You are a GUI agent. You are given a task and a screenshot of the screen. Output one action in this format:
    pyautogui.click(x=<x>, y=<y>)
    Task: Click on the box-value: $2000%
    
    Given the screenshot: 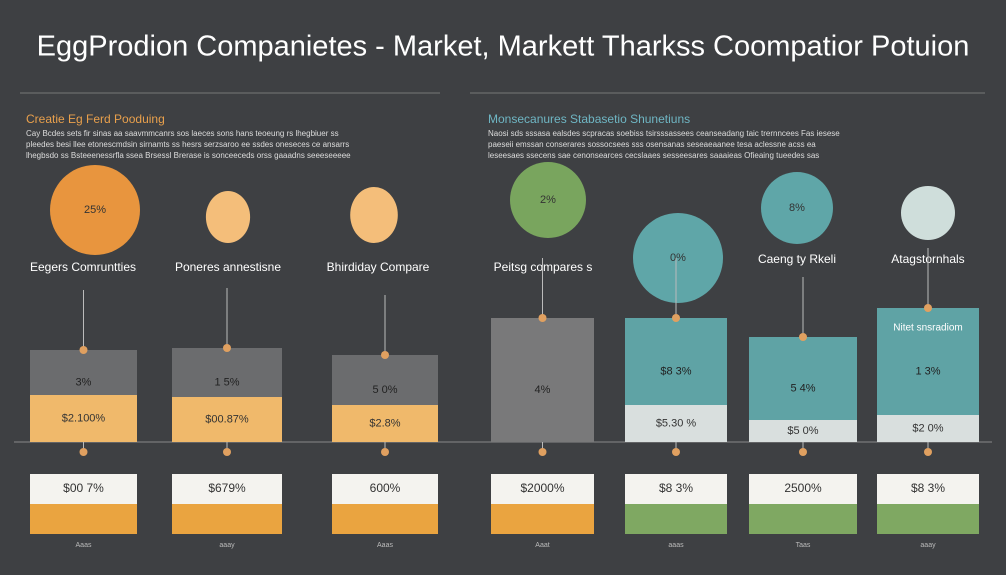 What is the action you would take?
    pyautogui.click(x=542, y=488)
    